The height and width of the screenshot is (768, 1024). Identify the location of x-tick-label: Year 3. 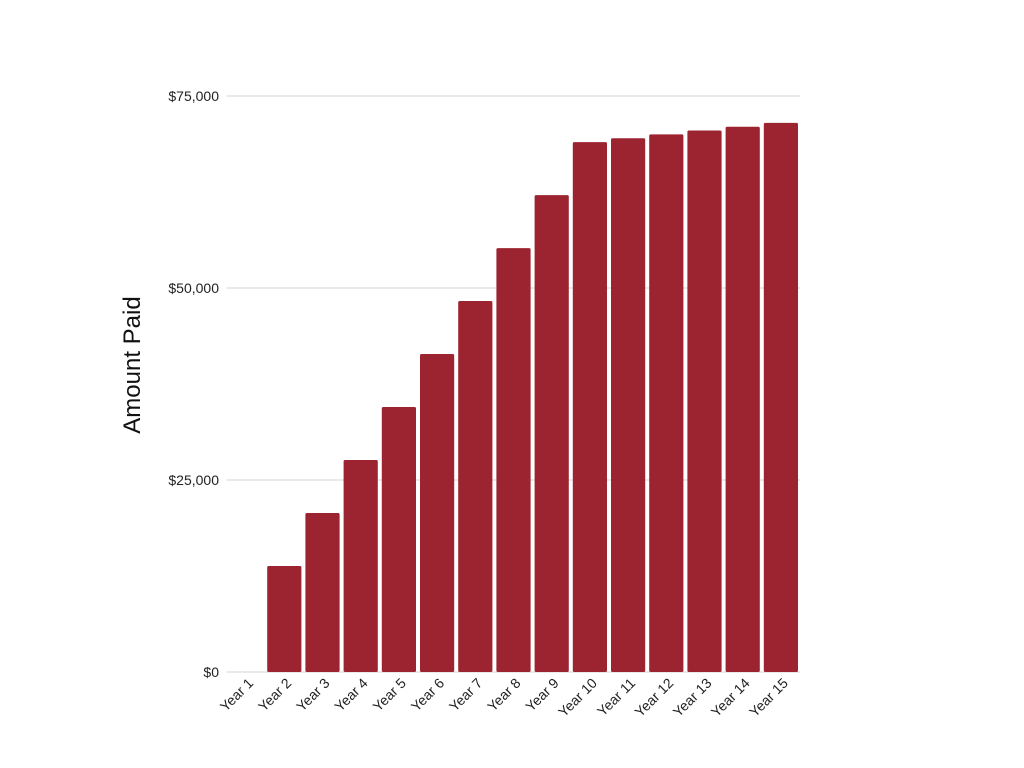
(313, 695).